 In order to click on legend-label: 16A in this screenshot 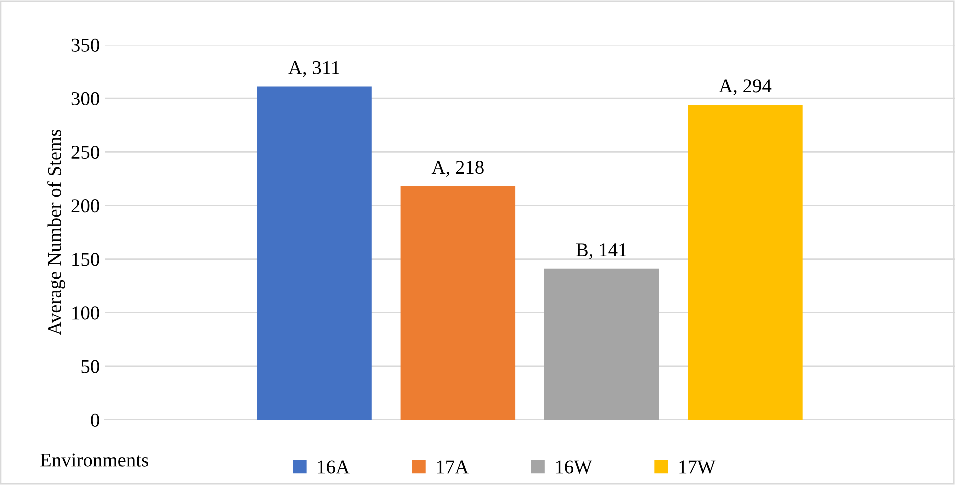, I will do `click(334, 467)`.